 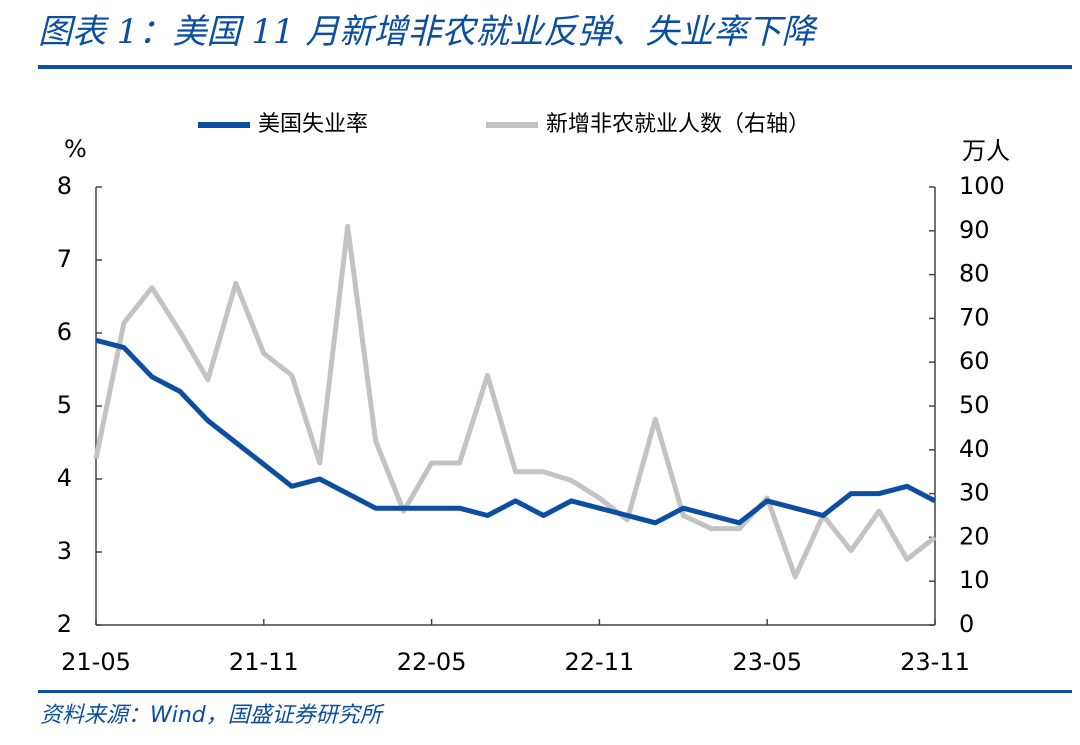 I want to click on x-tick-label: 23-11, so click(x=935, y=662).